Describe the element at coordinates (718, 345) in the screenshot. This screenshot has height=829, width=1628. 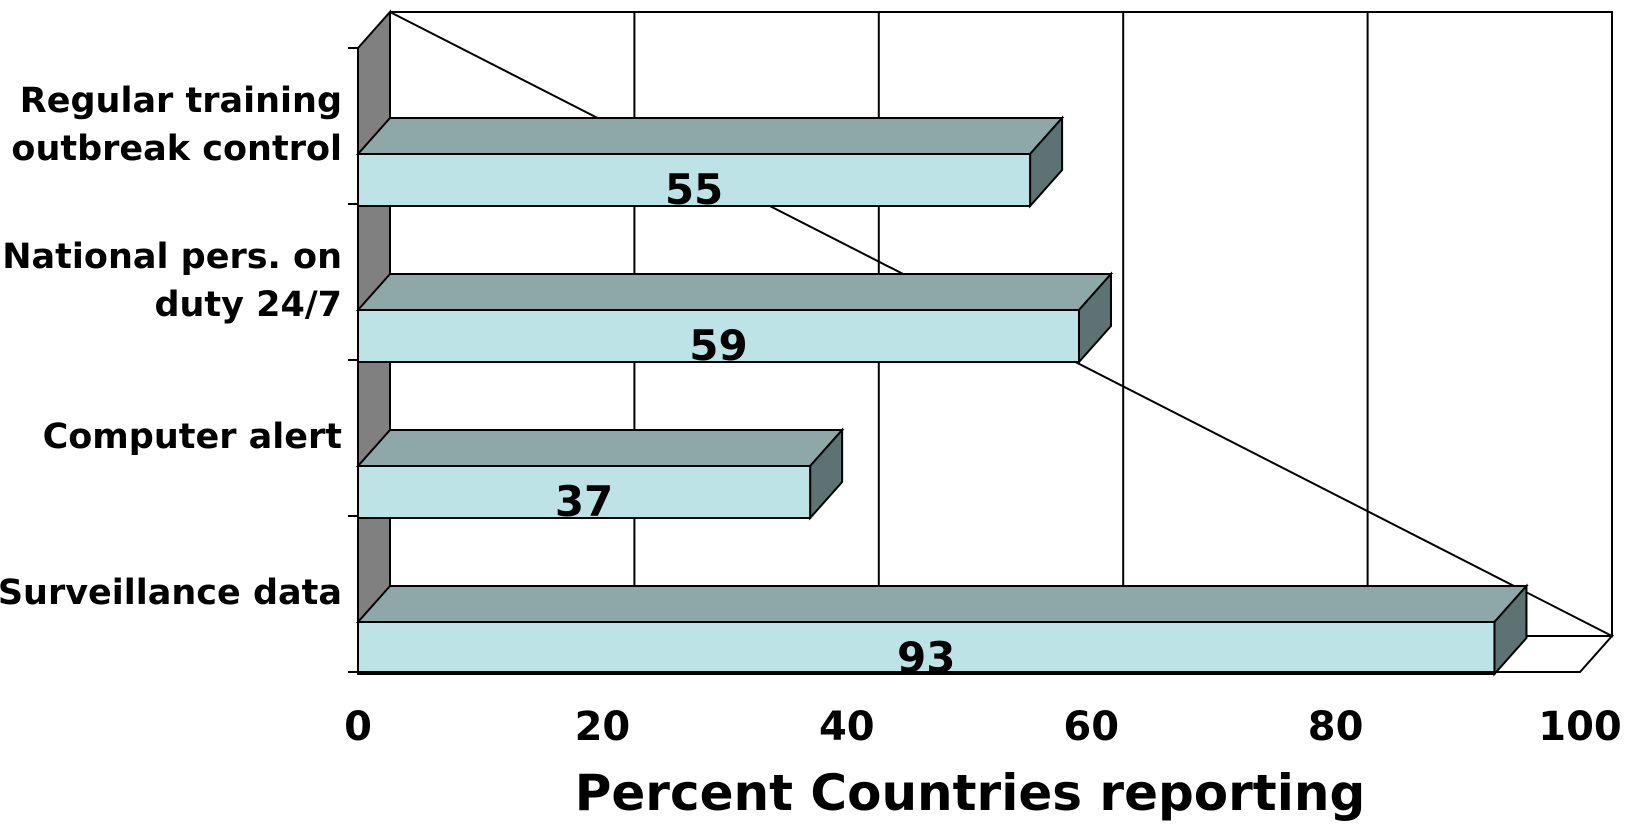
I see `bar-value-label: 59` at that location.